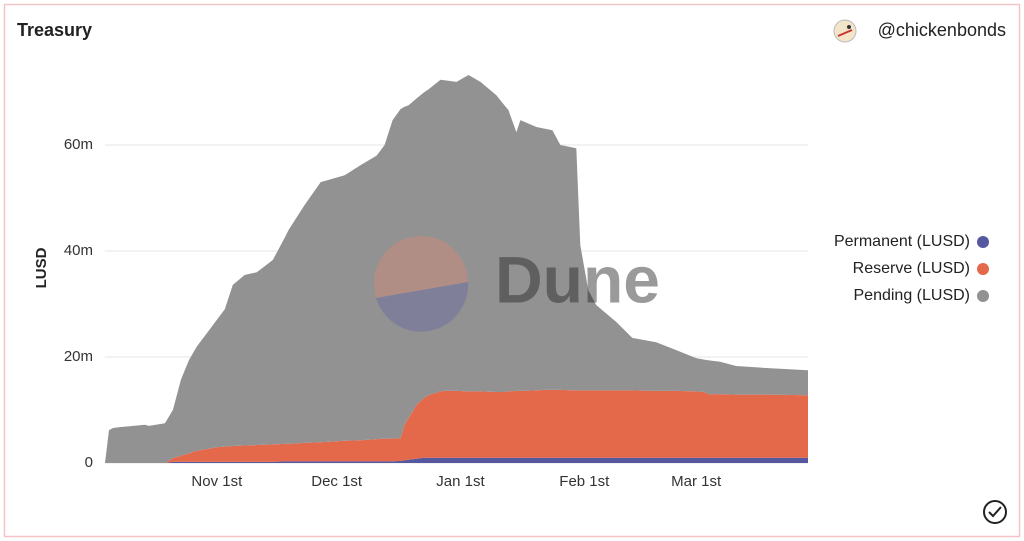 The height and width of the screenshot is (541, 1024). What do you see at coordinates (54, 30) in the screenshot?
I see `chart-title: Treasury` at bounding box center [54, 30].